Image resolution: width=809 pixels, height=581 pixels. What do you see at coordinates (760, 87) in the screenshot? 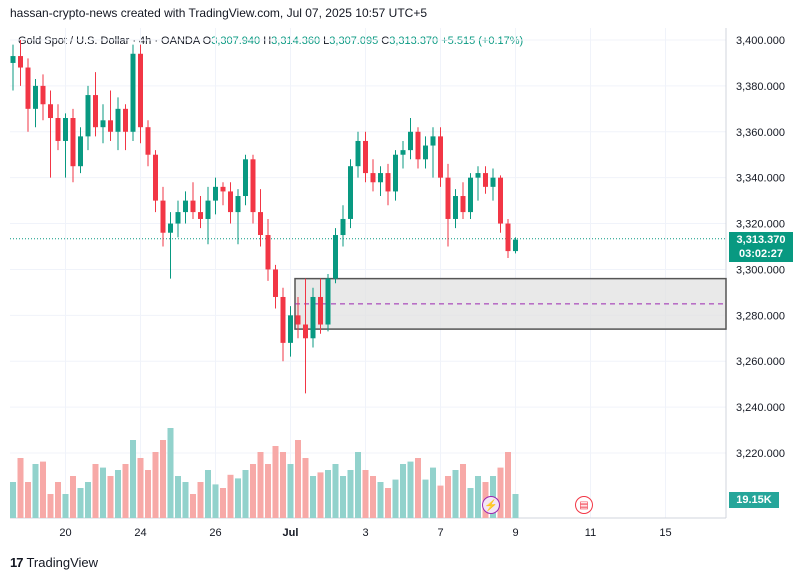
I see `y-tick-label: 3,380.000` at bounding box center [760, 87].